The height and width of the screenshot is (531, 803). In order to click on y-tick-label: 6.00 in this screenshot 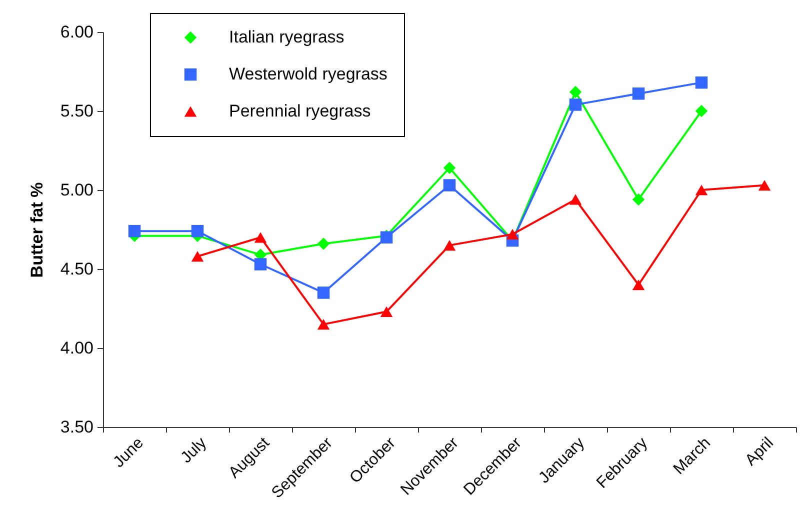, I will do `click(77, 32)`.